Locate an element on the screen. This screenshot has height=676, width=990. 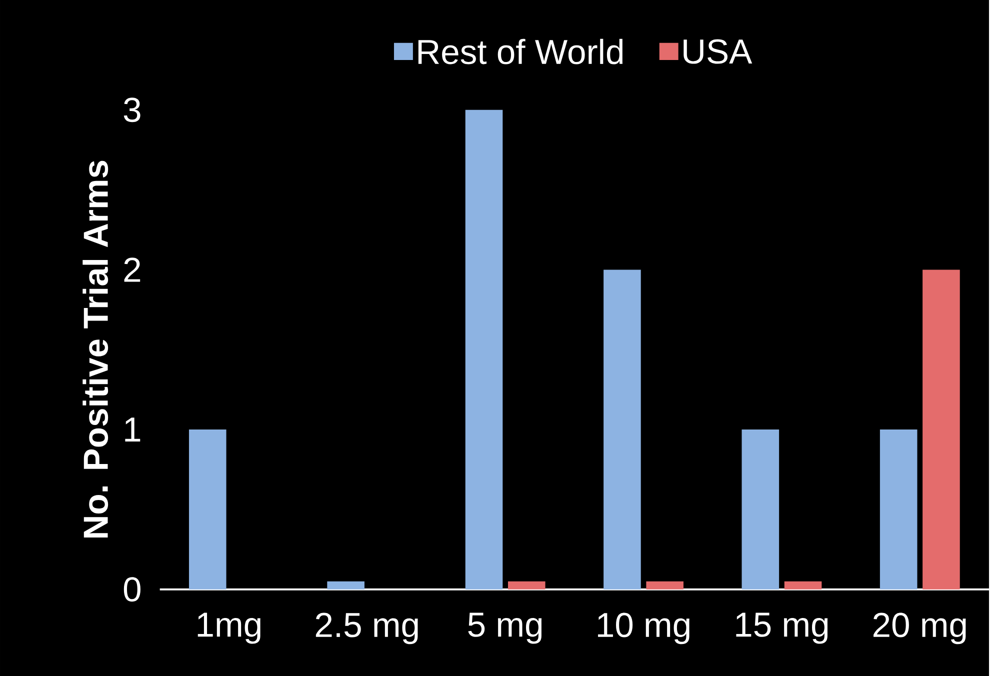
legend-label: Rest of World is located at coordinates (520, 51).